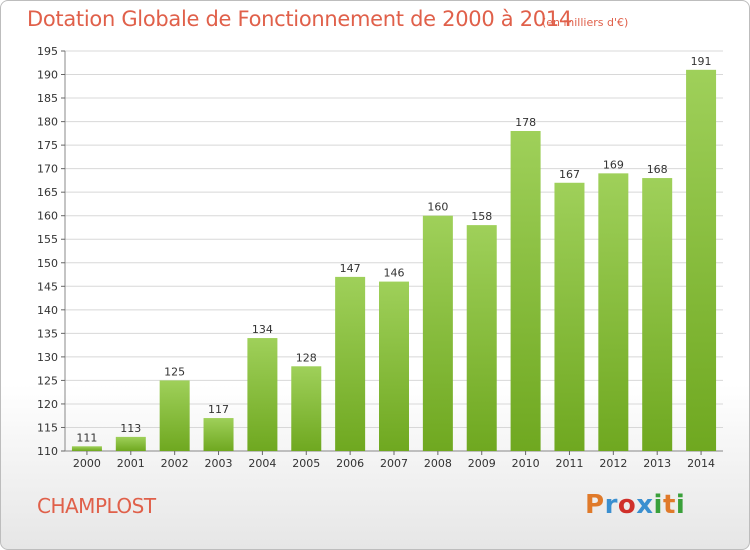 The height and width of the screenshot is (550, 750). I want to click on bar-2002, so click(174, 415).